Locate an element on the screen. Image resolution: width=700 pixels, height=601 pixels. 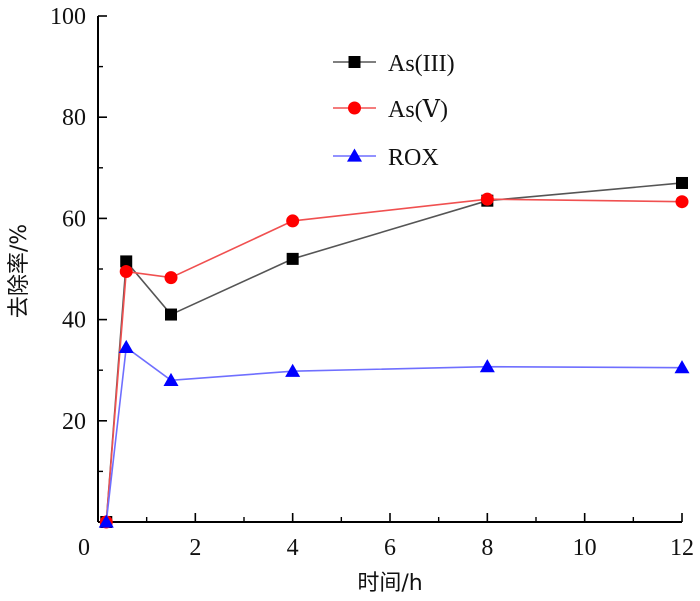
legend-label: As(Ⅴ) is located at coordinates (418, 110).